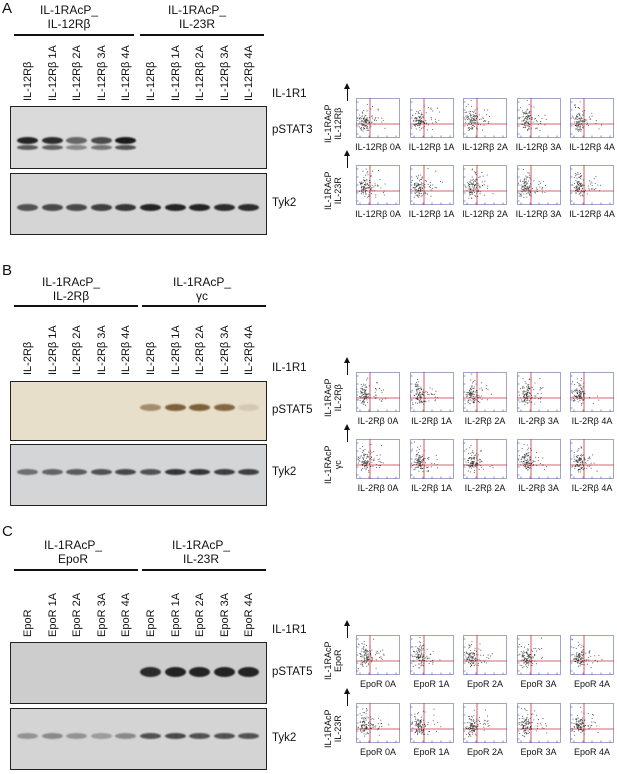  Describe the element at coordinates (378, 752) in the screenshot. I see `flow-plot-label: EpoR 0A` at that location.